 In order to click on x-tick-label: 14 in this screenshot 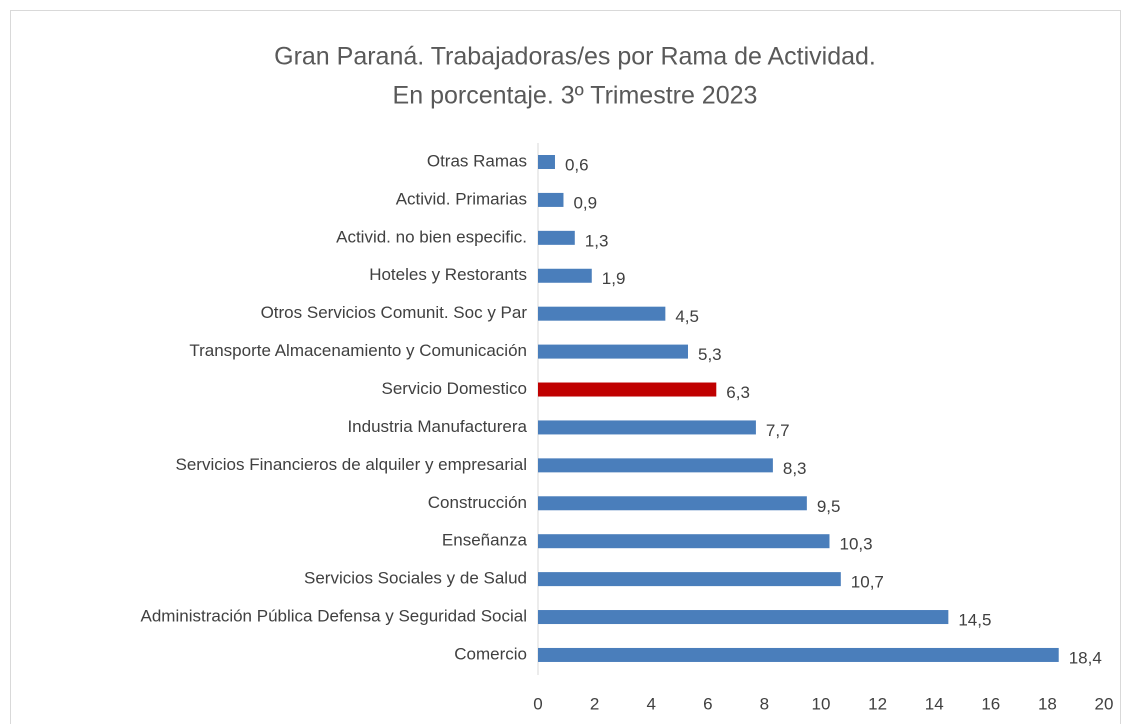, I will do `click(934, 703)`.